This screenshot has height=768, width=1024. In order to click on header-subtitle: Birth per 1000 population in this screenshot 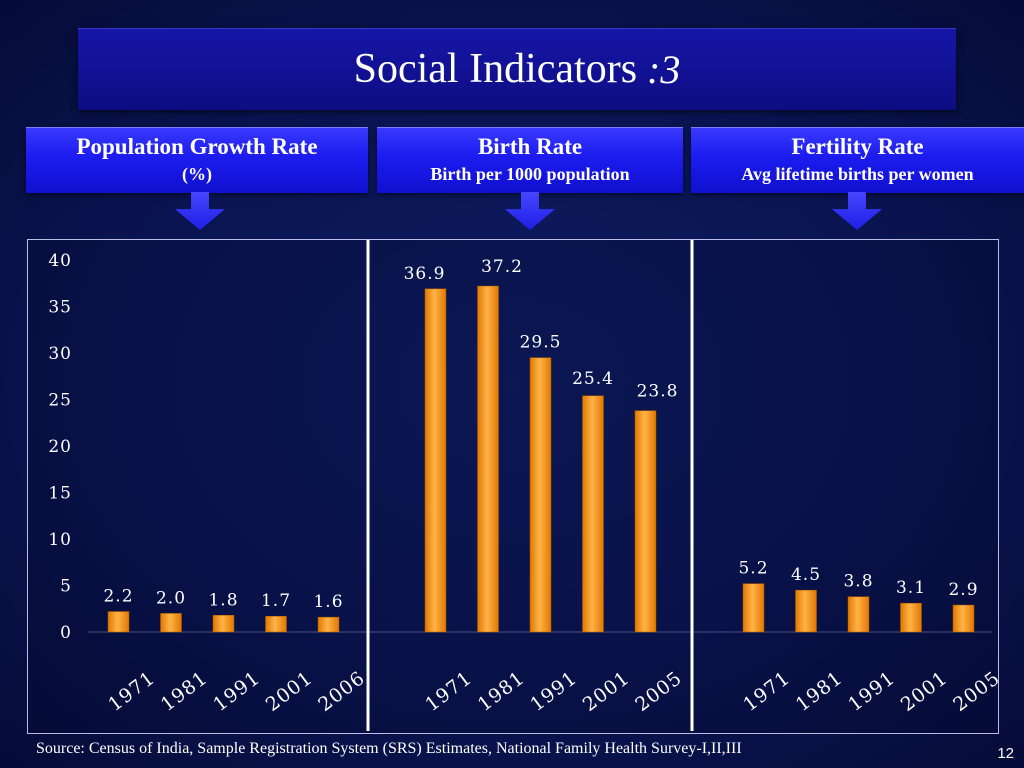, I will do `click(530, 174)`.